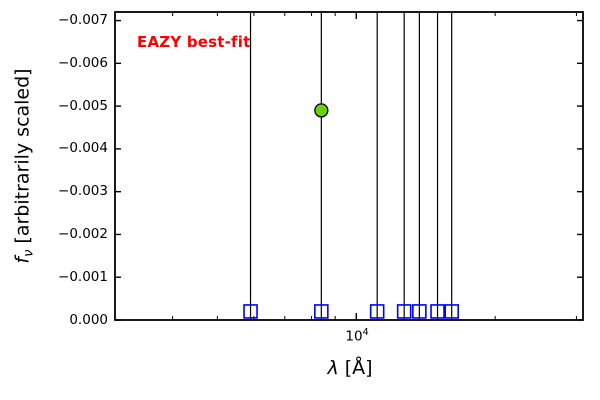 The image size is (600, 400). Describe the element at coordinates (321, 110) in the screenshot. I see `observed-flux-point` at that location.